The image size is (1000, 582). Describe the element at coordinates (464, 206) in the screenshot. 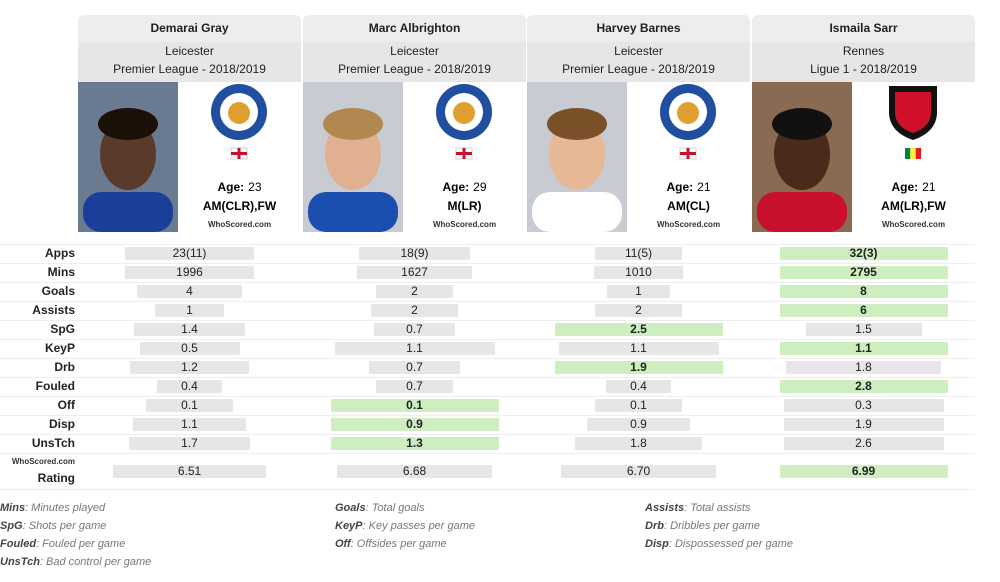

I see `player-position: M(LR)` at that location.